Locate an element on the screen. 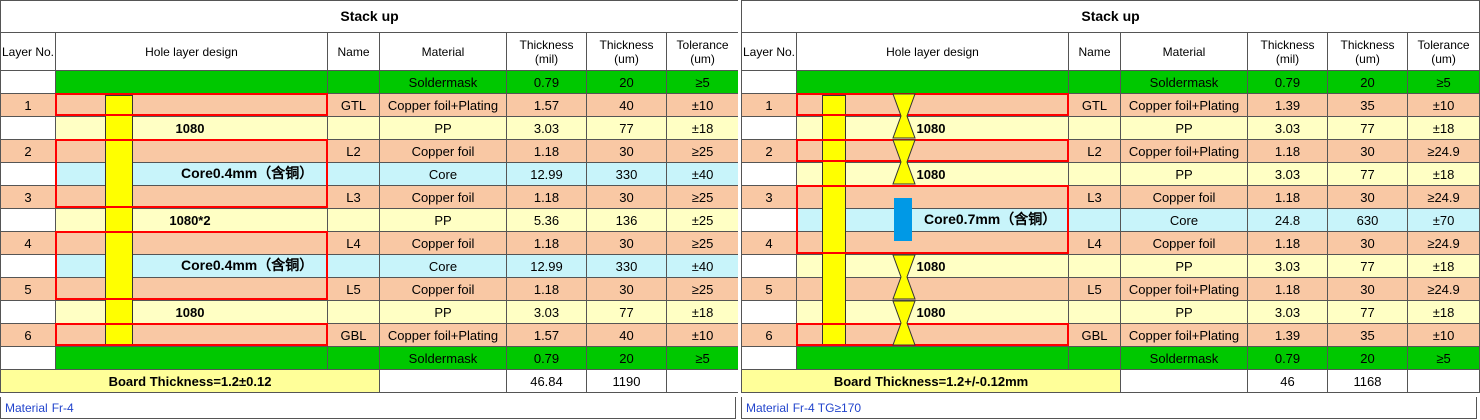  header-material: Material is located at coordinates (1184, 51).